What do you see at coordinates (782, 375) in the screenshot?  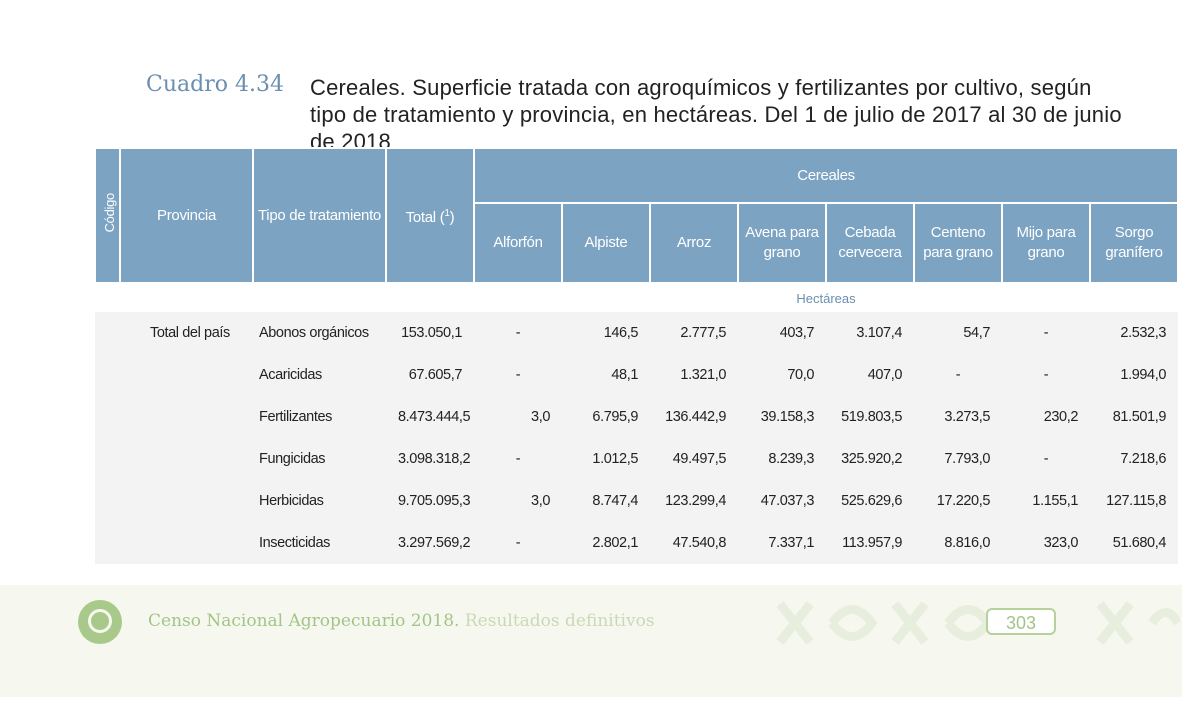 I see `cell-value: 70,0` at bounding box center [782, 375].